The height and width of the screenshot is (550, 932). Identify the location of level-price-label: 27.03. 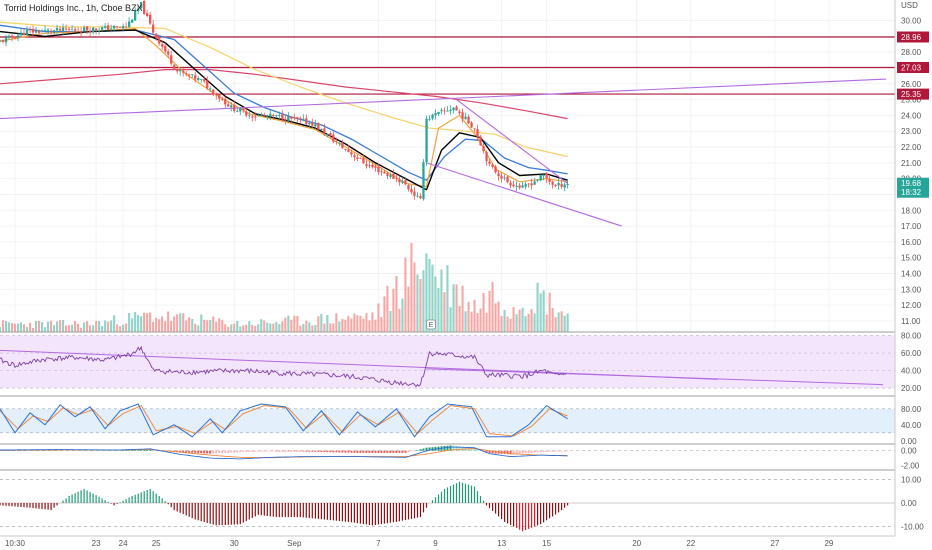
(911, 68).